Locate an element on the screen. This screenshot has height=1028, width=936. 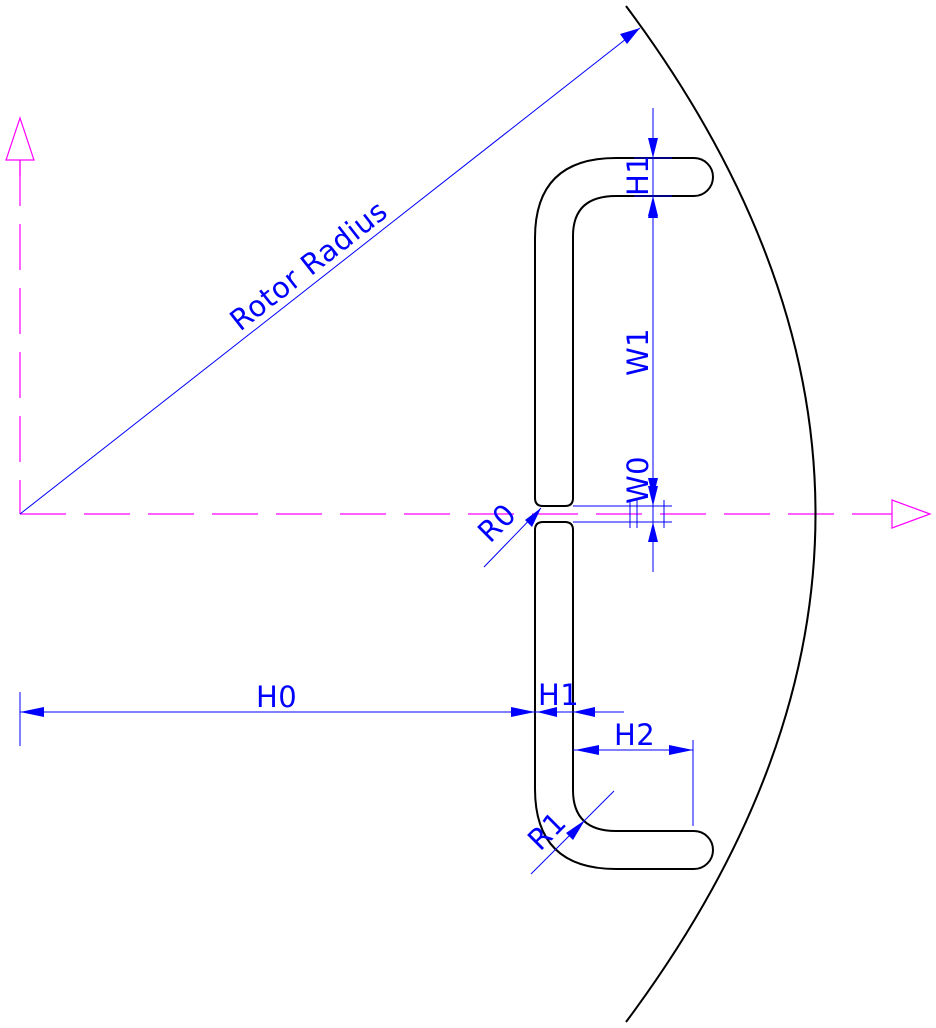
h0-arrow-left-icon is located at coordinates (32, 712).